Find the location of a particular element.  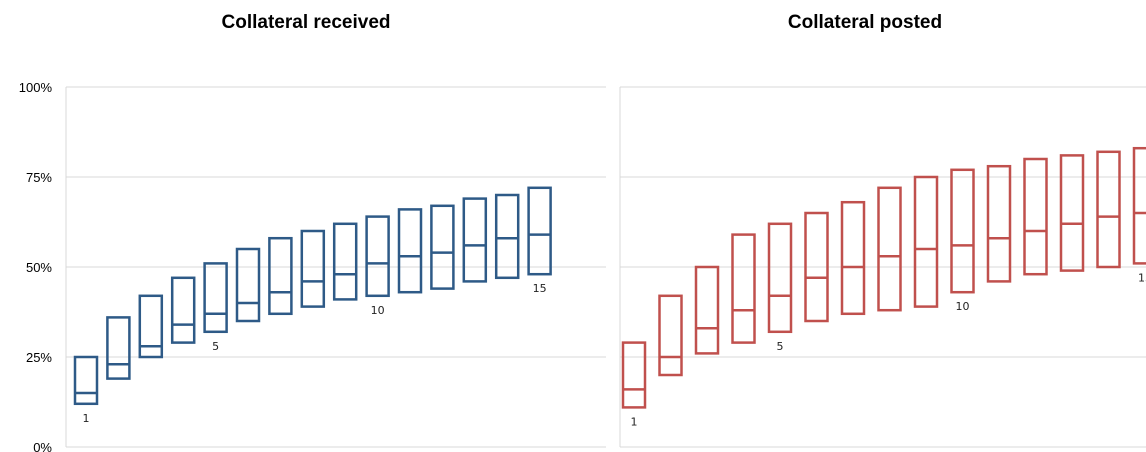

box-label-received-15: 15 is located at coordinates (540, 288).